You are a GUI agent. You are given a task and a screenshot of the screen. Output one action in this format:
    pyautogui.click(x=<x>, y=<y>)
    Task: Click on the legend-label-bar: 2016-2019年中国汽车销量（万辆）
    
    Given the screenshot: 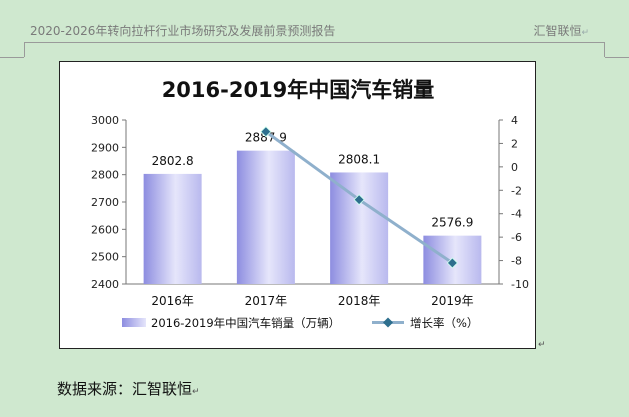 What is the action you would take?
    pyautogui.click(x=245, y=323)
    